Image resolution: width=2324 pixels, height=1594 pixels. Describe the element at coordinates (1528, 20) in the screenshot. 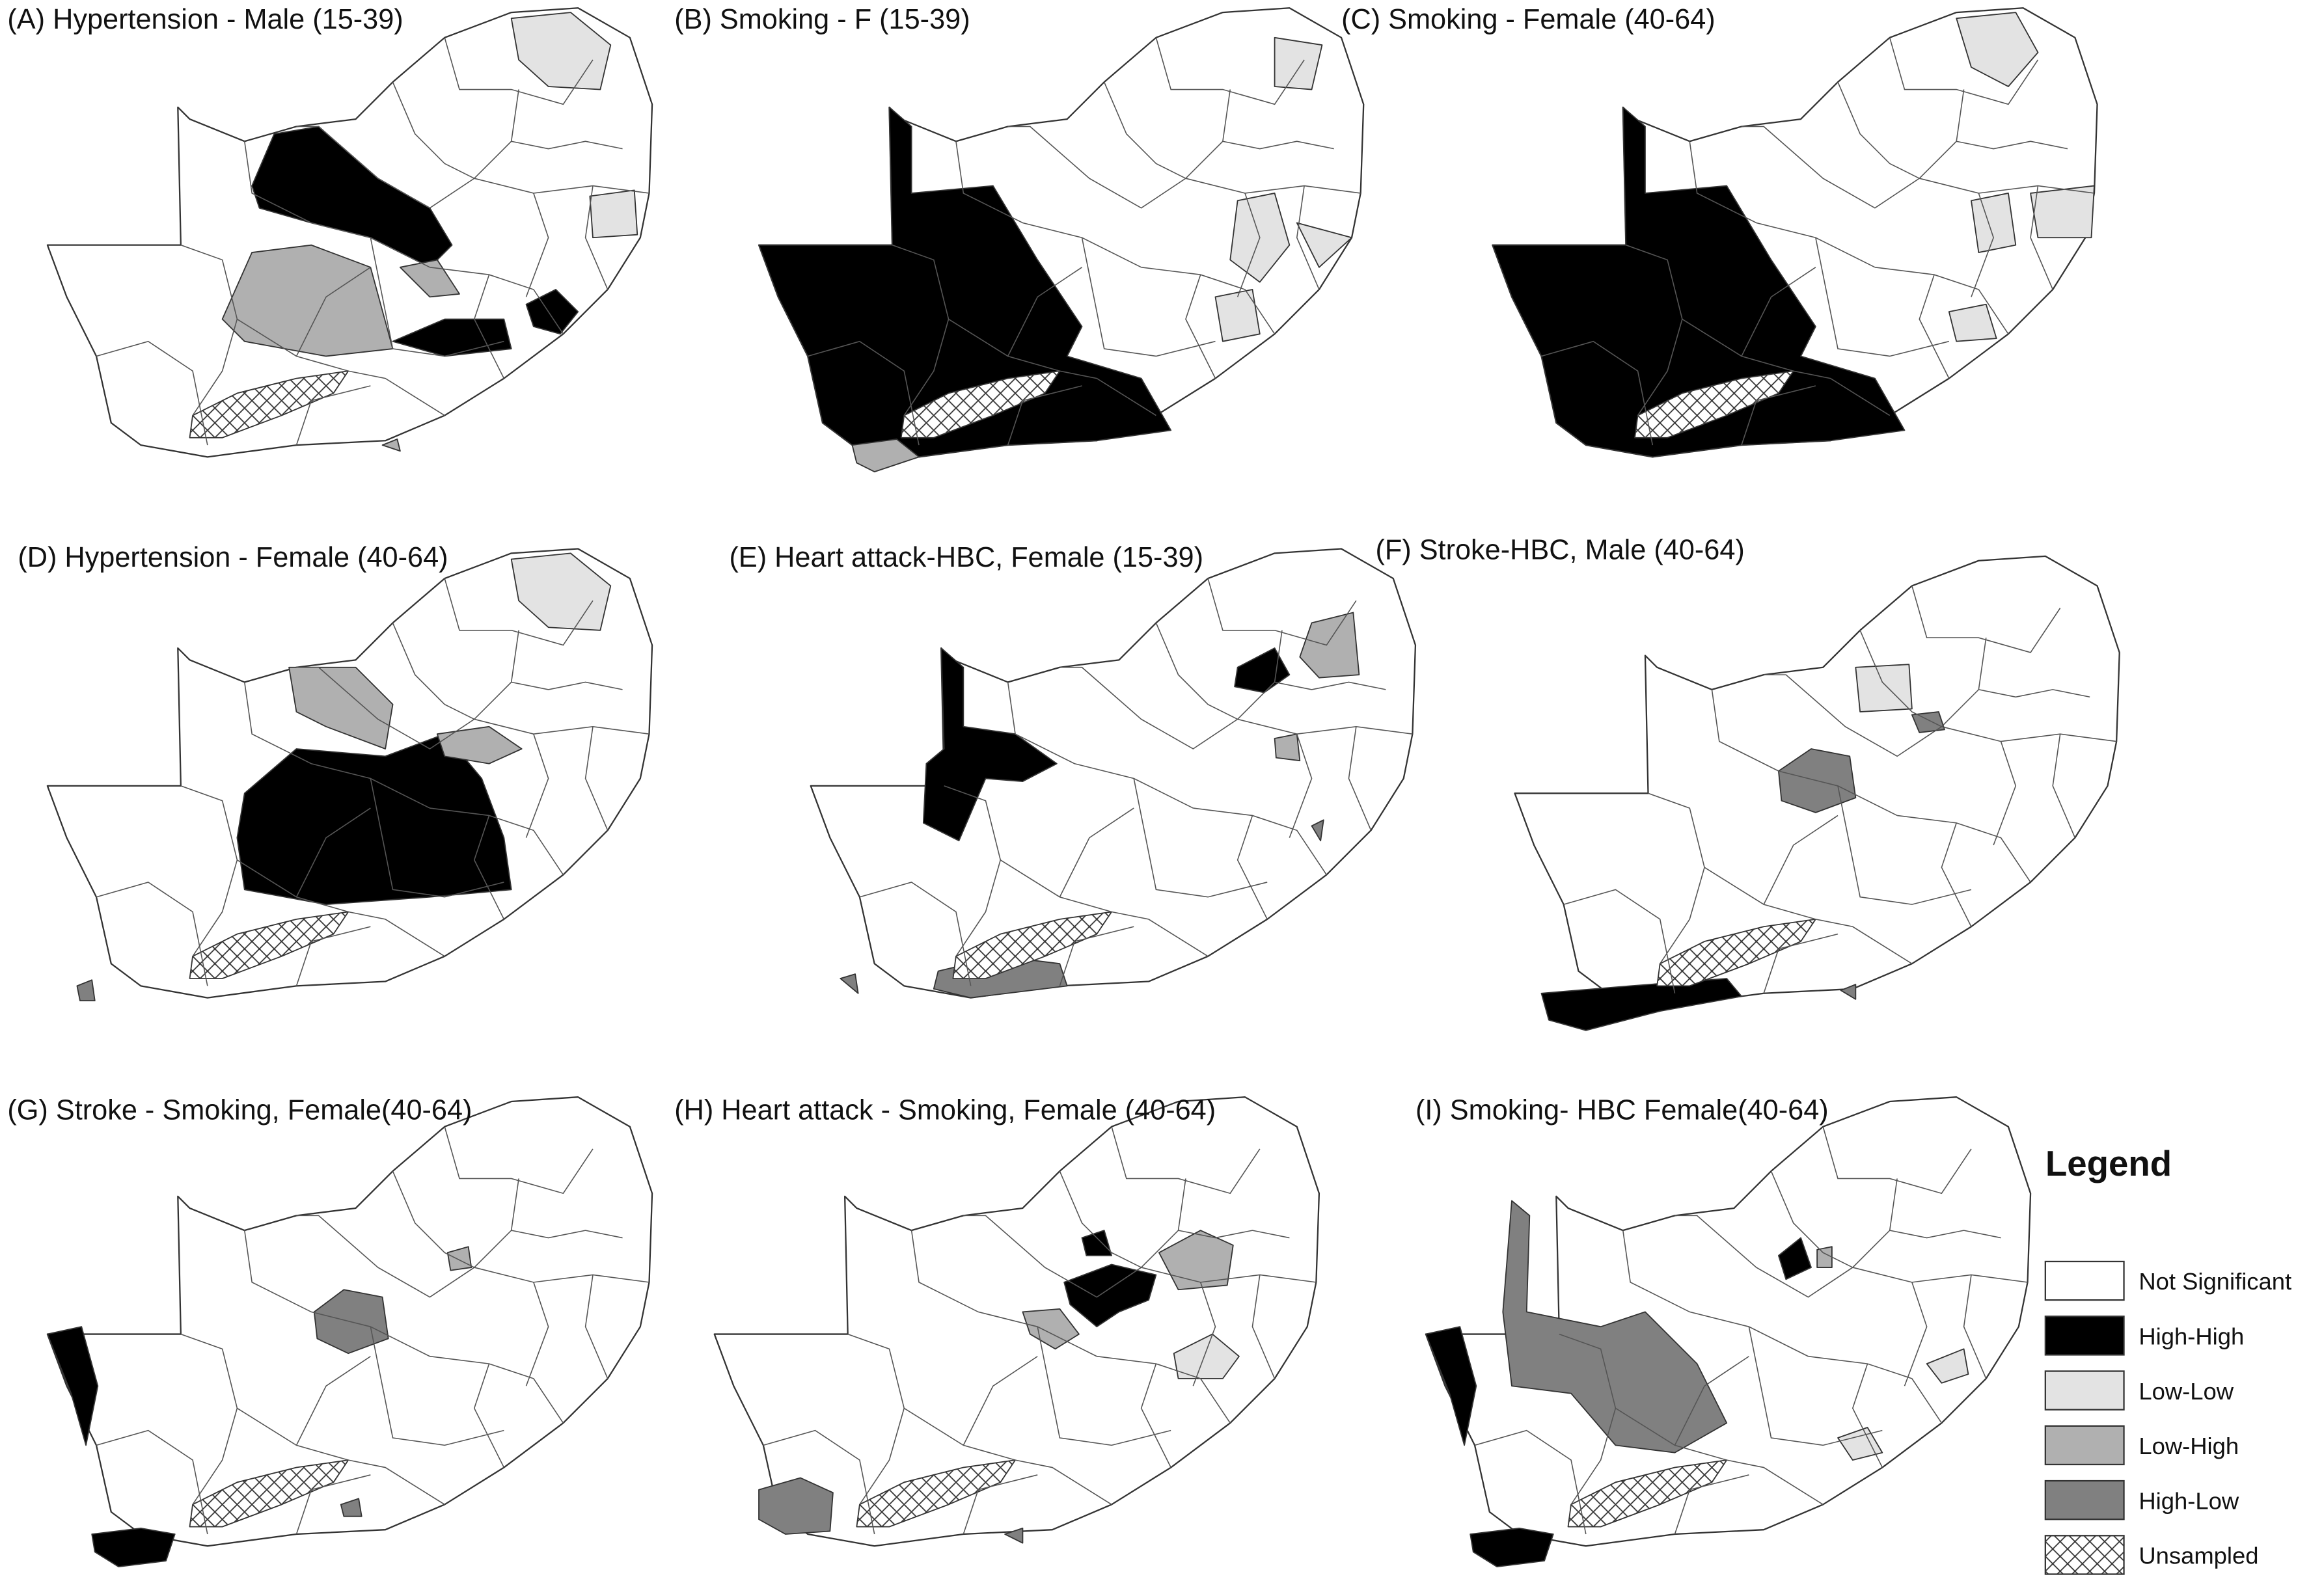

I see `panel-title: (C) Smoking - Female (40-64)` at that location.